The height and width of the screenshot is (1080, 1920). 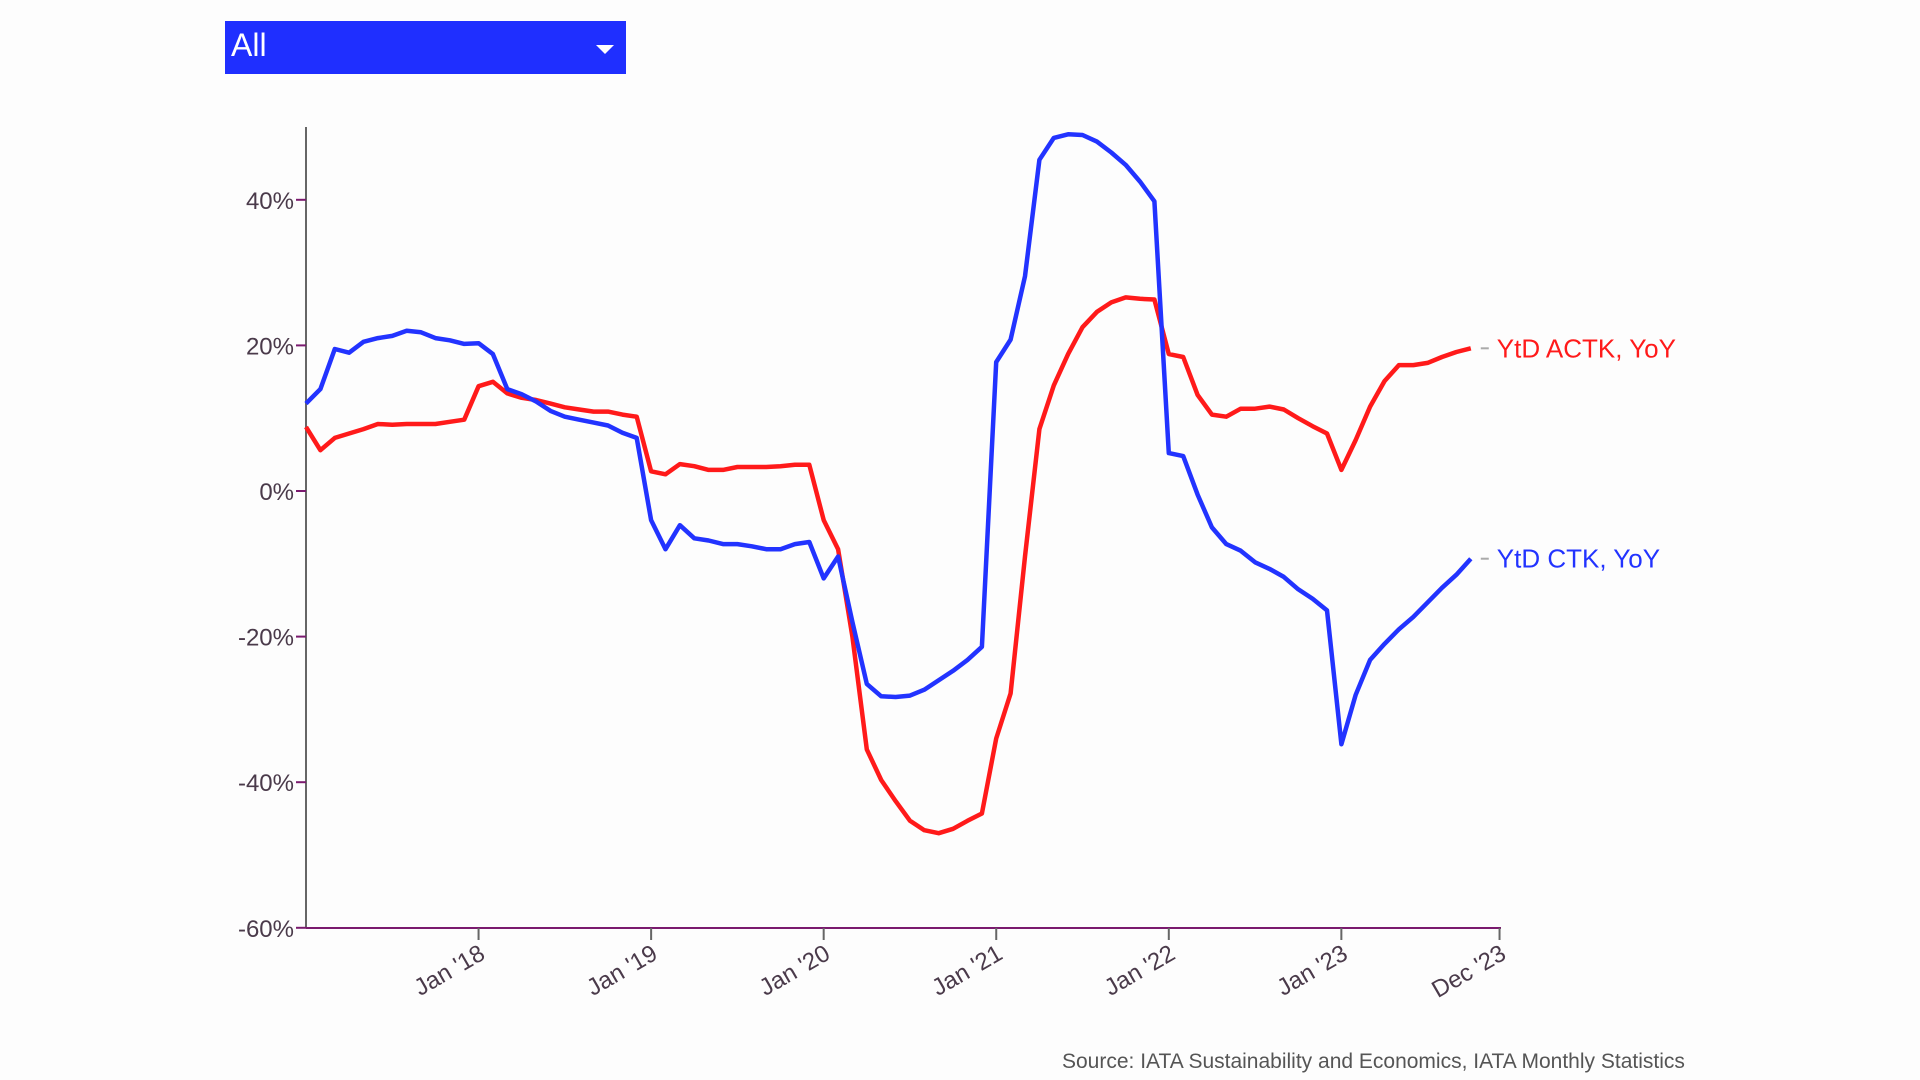 I want to click on x-tick-label: Jan '22, so click(x=1140, y=971).